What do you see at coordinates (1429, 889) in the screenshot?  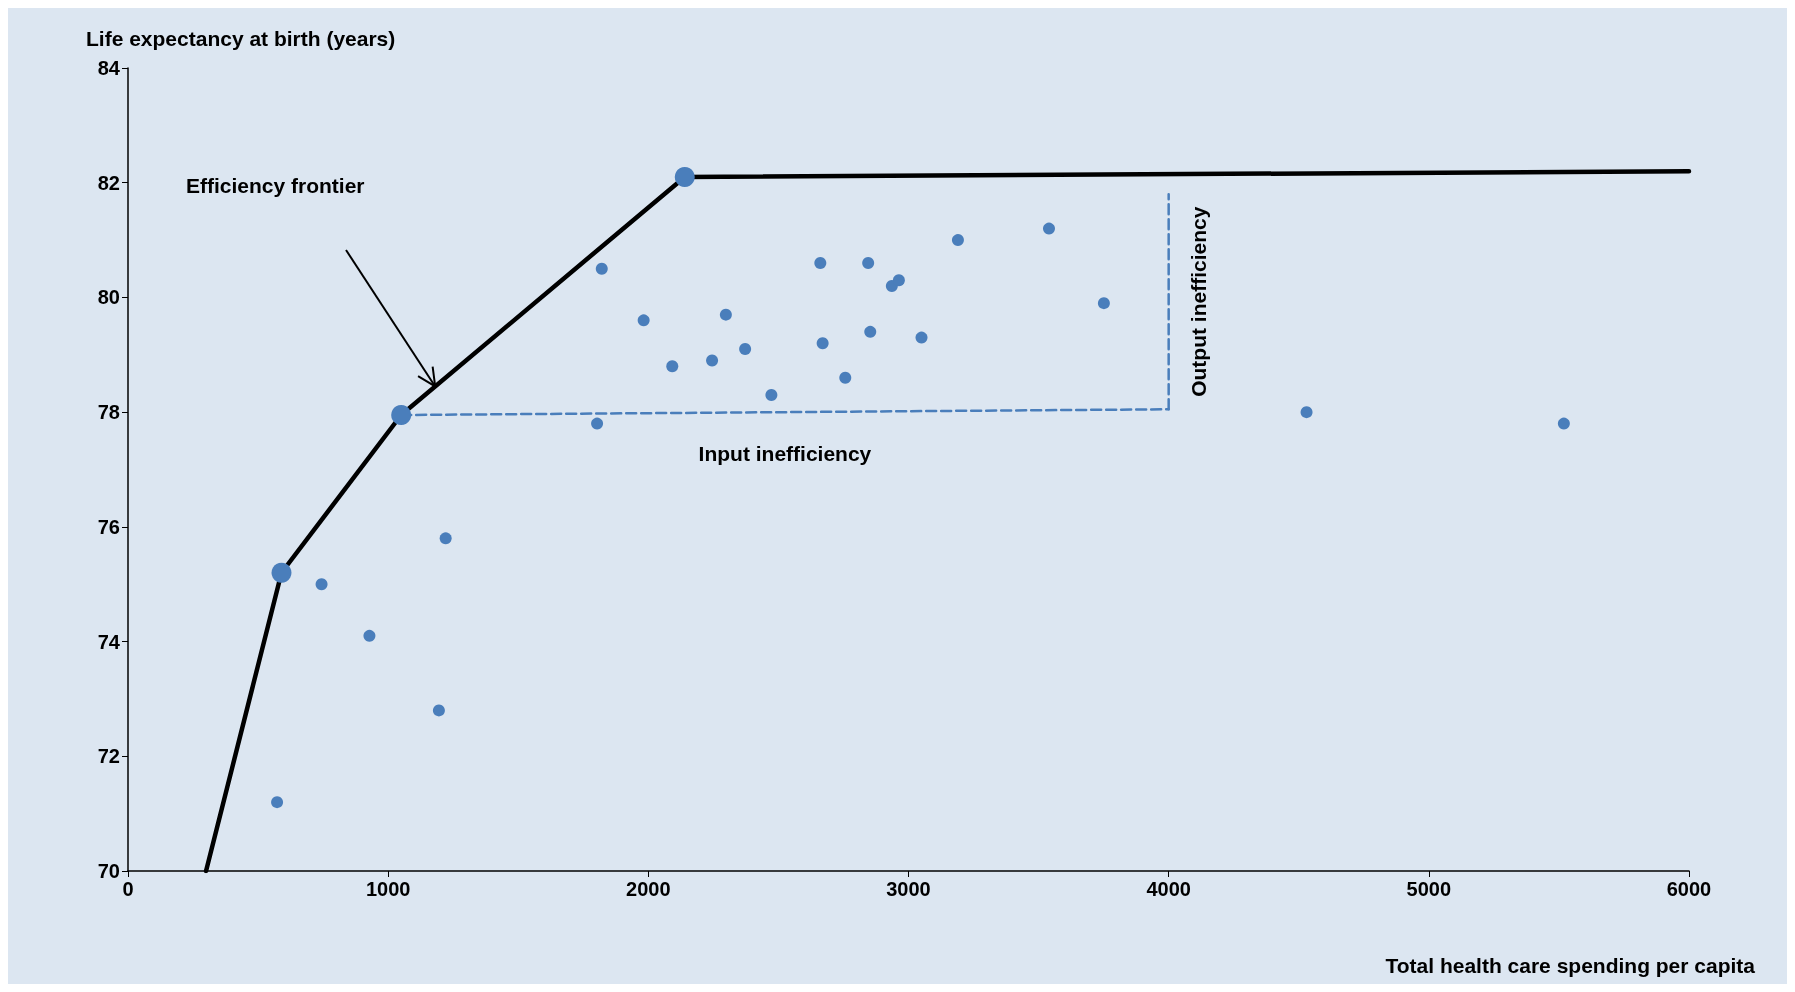 I see `x-tick-label: 5000` at bounding box center [1429, 889].